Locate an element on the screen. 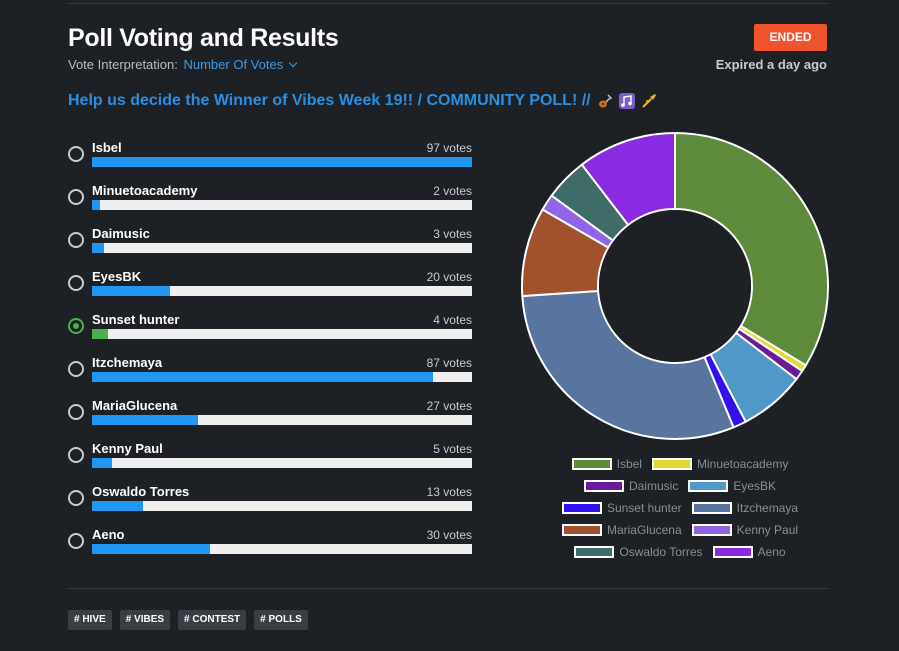 The width and height of the screenshot is (899, 651). donut-hole is located at coordinates (675, 286).